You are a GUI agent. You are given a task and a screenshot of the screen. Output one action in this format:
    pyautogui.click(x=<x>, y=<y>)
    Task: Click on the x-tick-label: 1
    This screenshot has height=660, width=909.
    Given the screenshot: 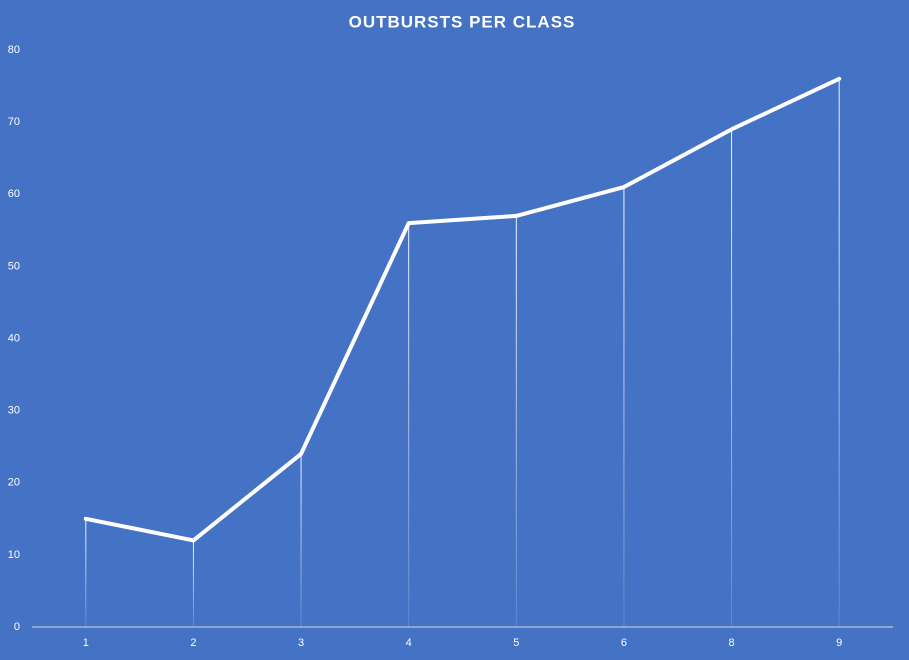 What is the action you would take?
    pyautogui.click(x=86, y=643)
    